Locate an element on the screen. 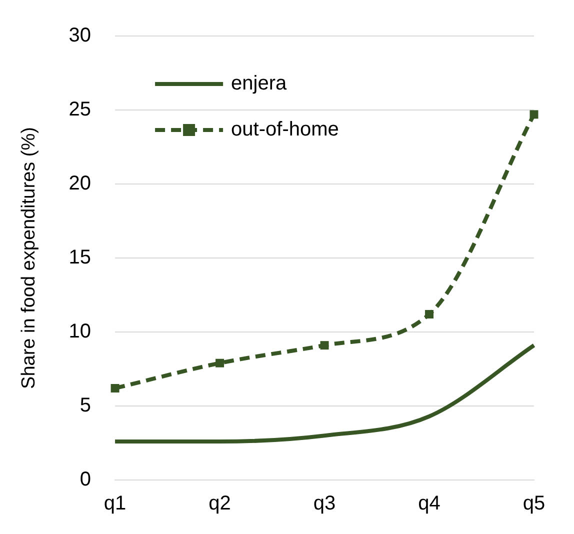 The width and height of the screenshot is (574, 534). x-tick-label: q5 is located at coordinates (534, 503).